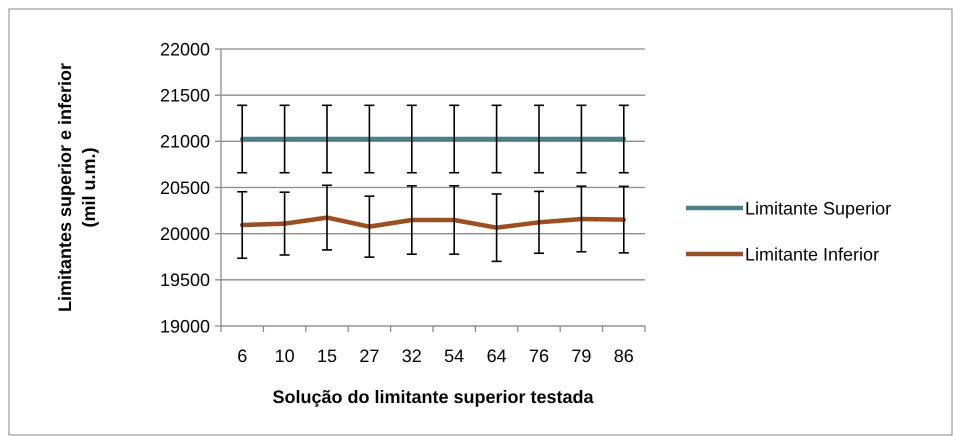  I want to click on line-series, so click(433, 222).